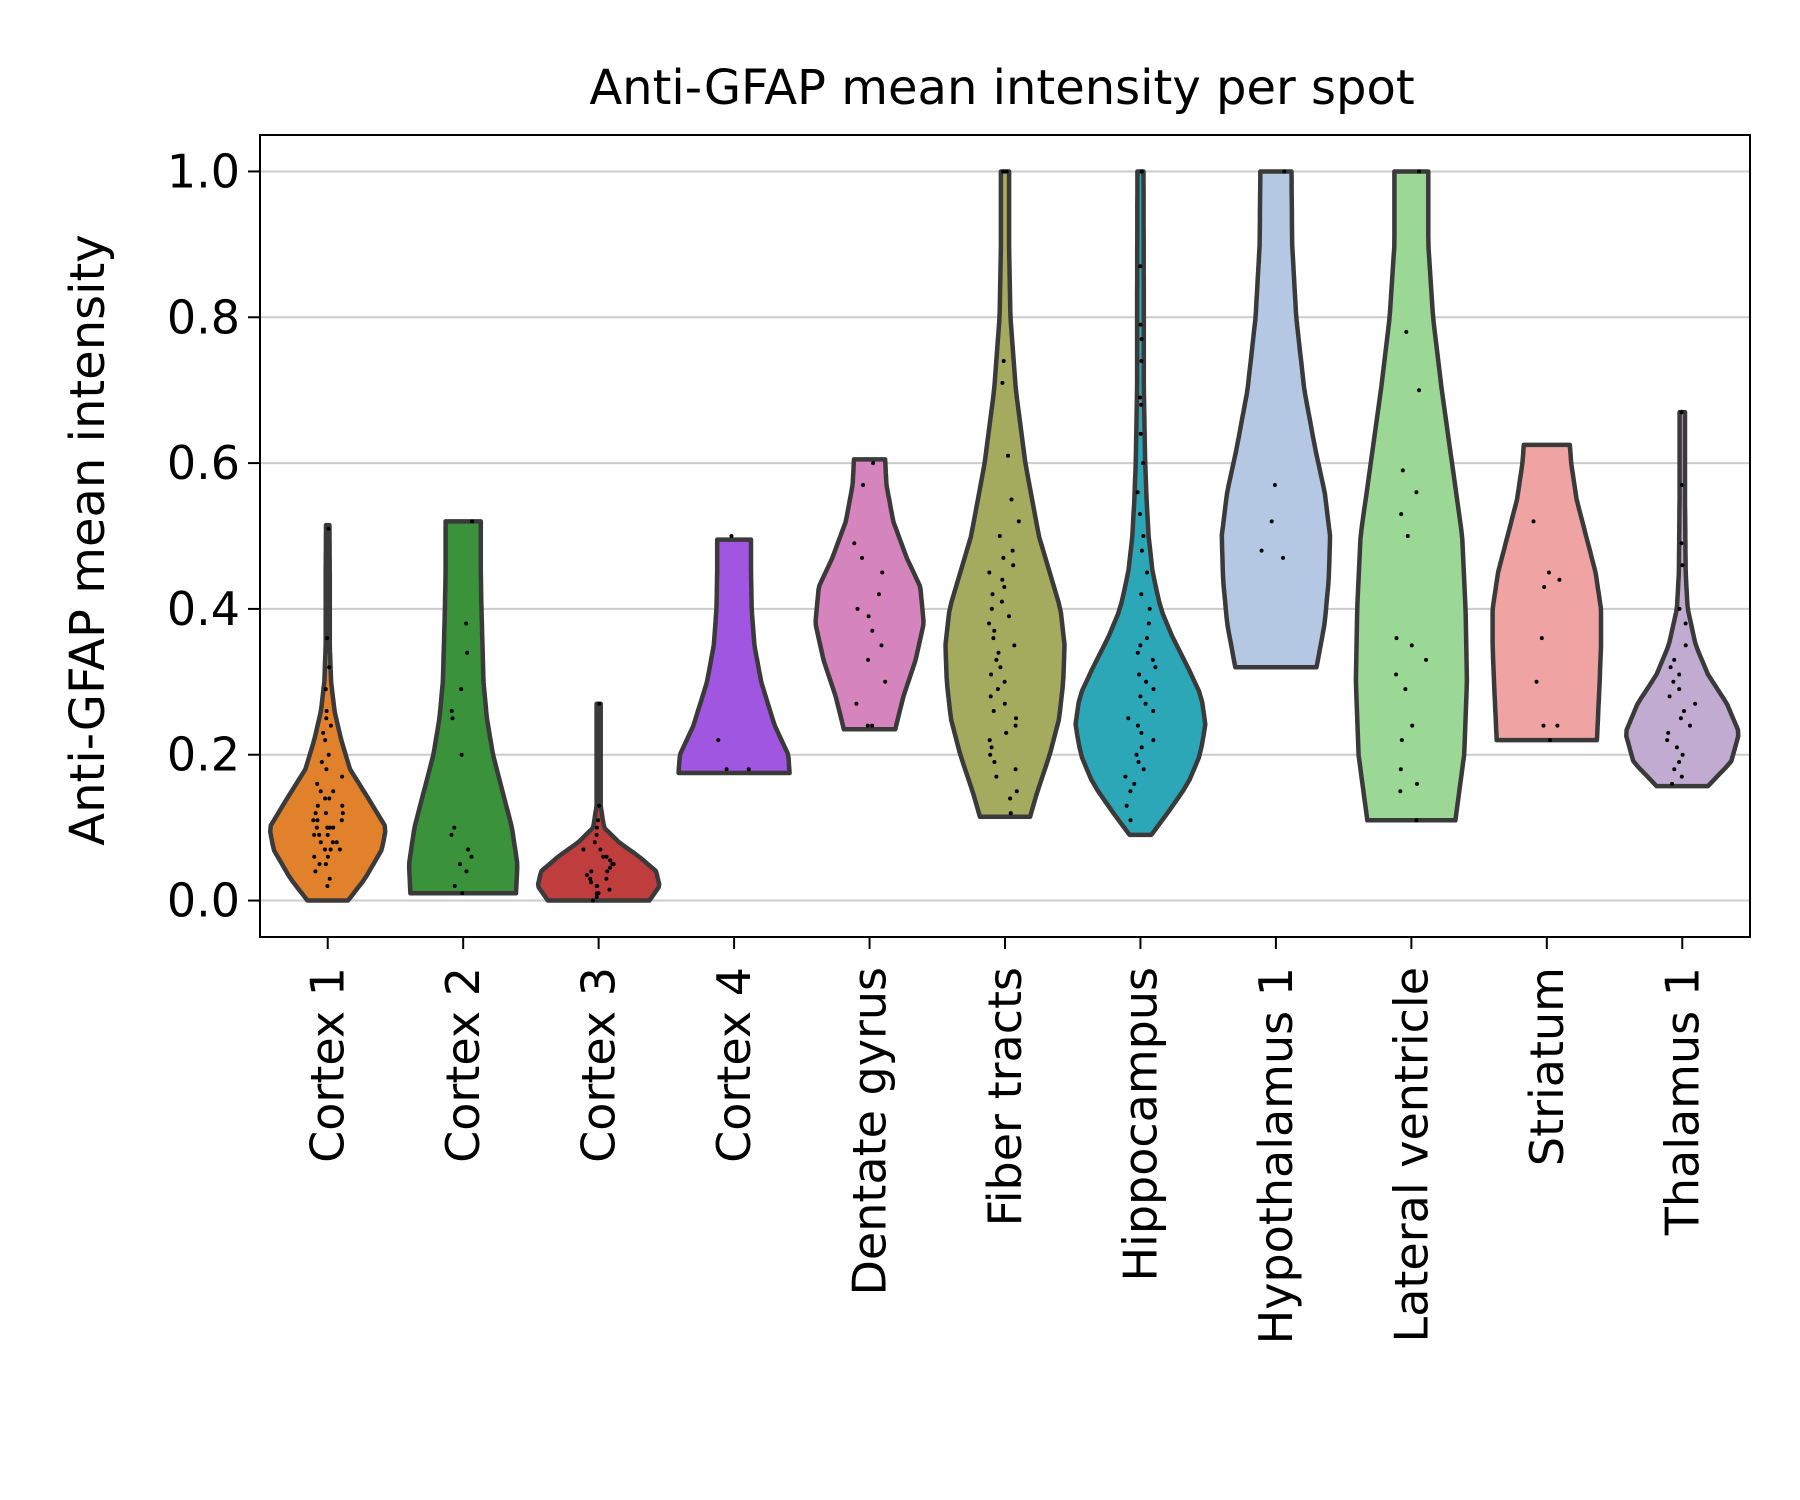  I want to click on violin-lateral-ventricle, so click(1411, 496).